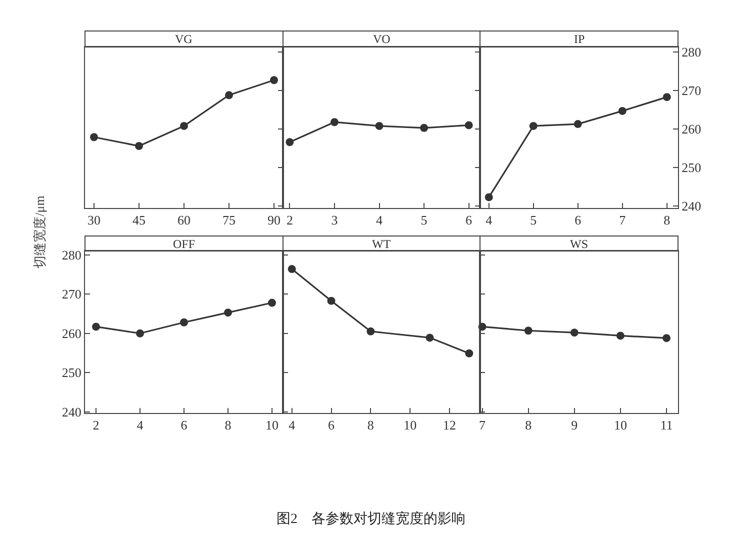 The height and width of the screenshot is (539, 742). I want to click on chart-title: VO, so click(382, 39).